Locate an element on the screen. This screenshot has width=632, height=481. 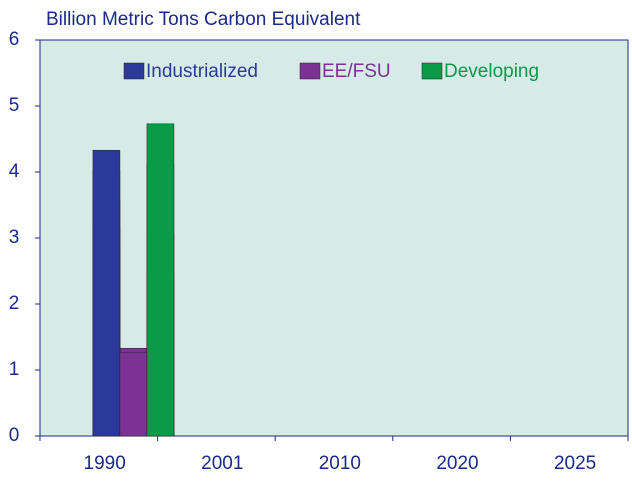
y-tick-label: 3 is located at coordinates (14, 237).